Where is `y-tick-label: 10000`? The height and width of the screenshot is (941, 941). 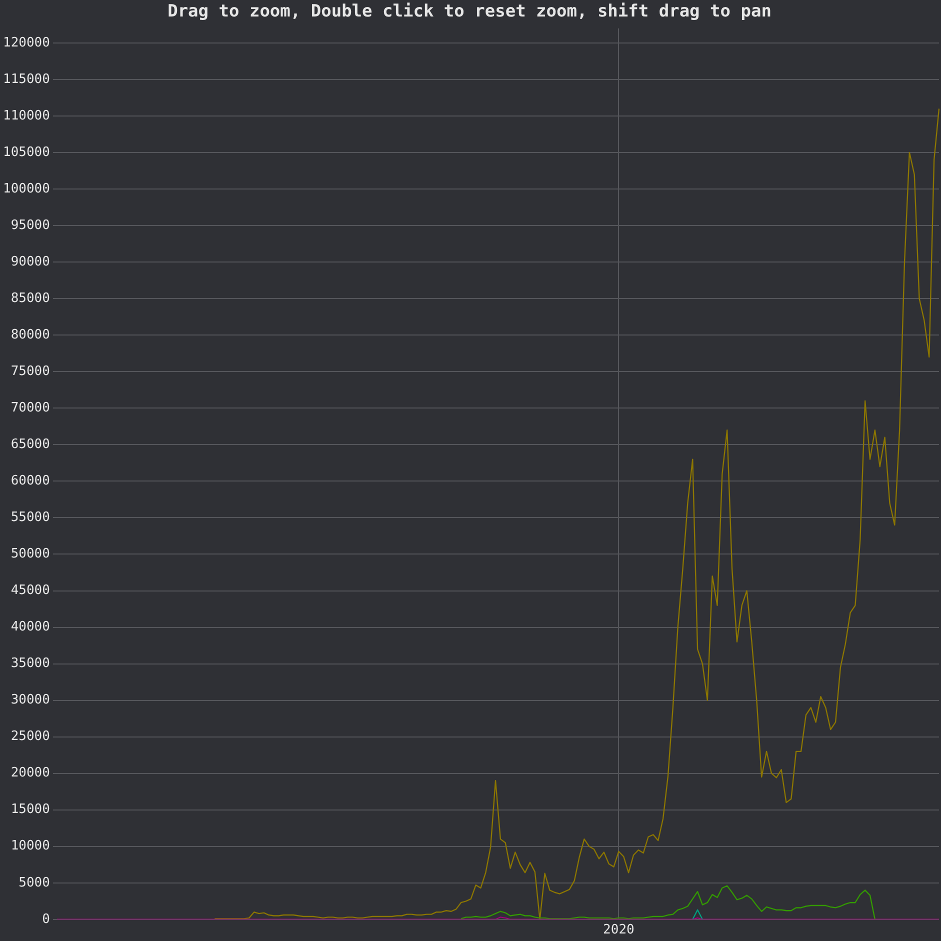
y-tick-label: 10000 is located at coordinates (30, 846).